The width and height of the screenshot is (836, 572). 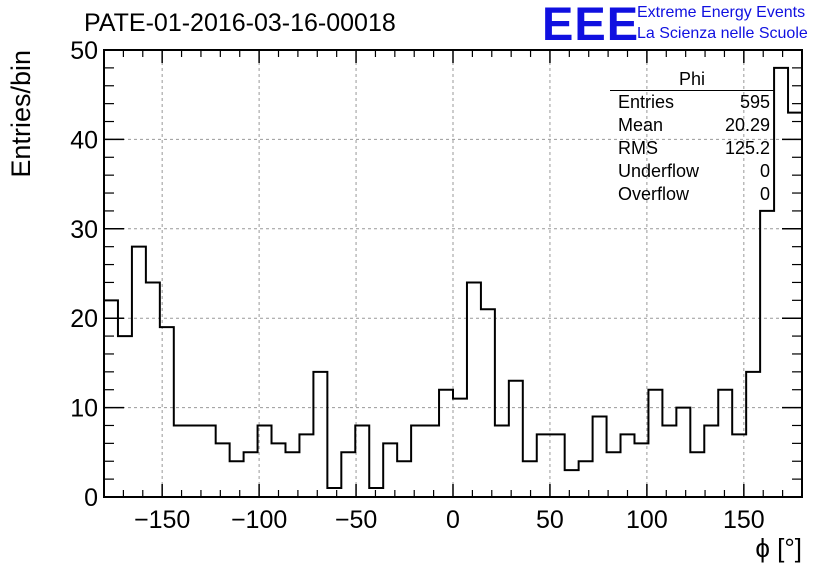 I want to click on stats-title: Phi, so click(x=692, y=79).